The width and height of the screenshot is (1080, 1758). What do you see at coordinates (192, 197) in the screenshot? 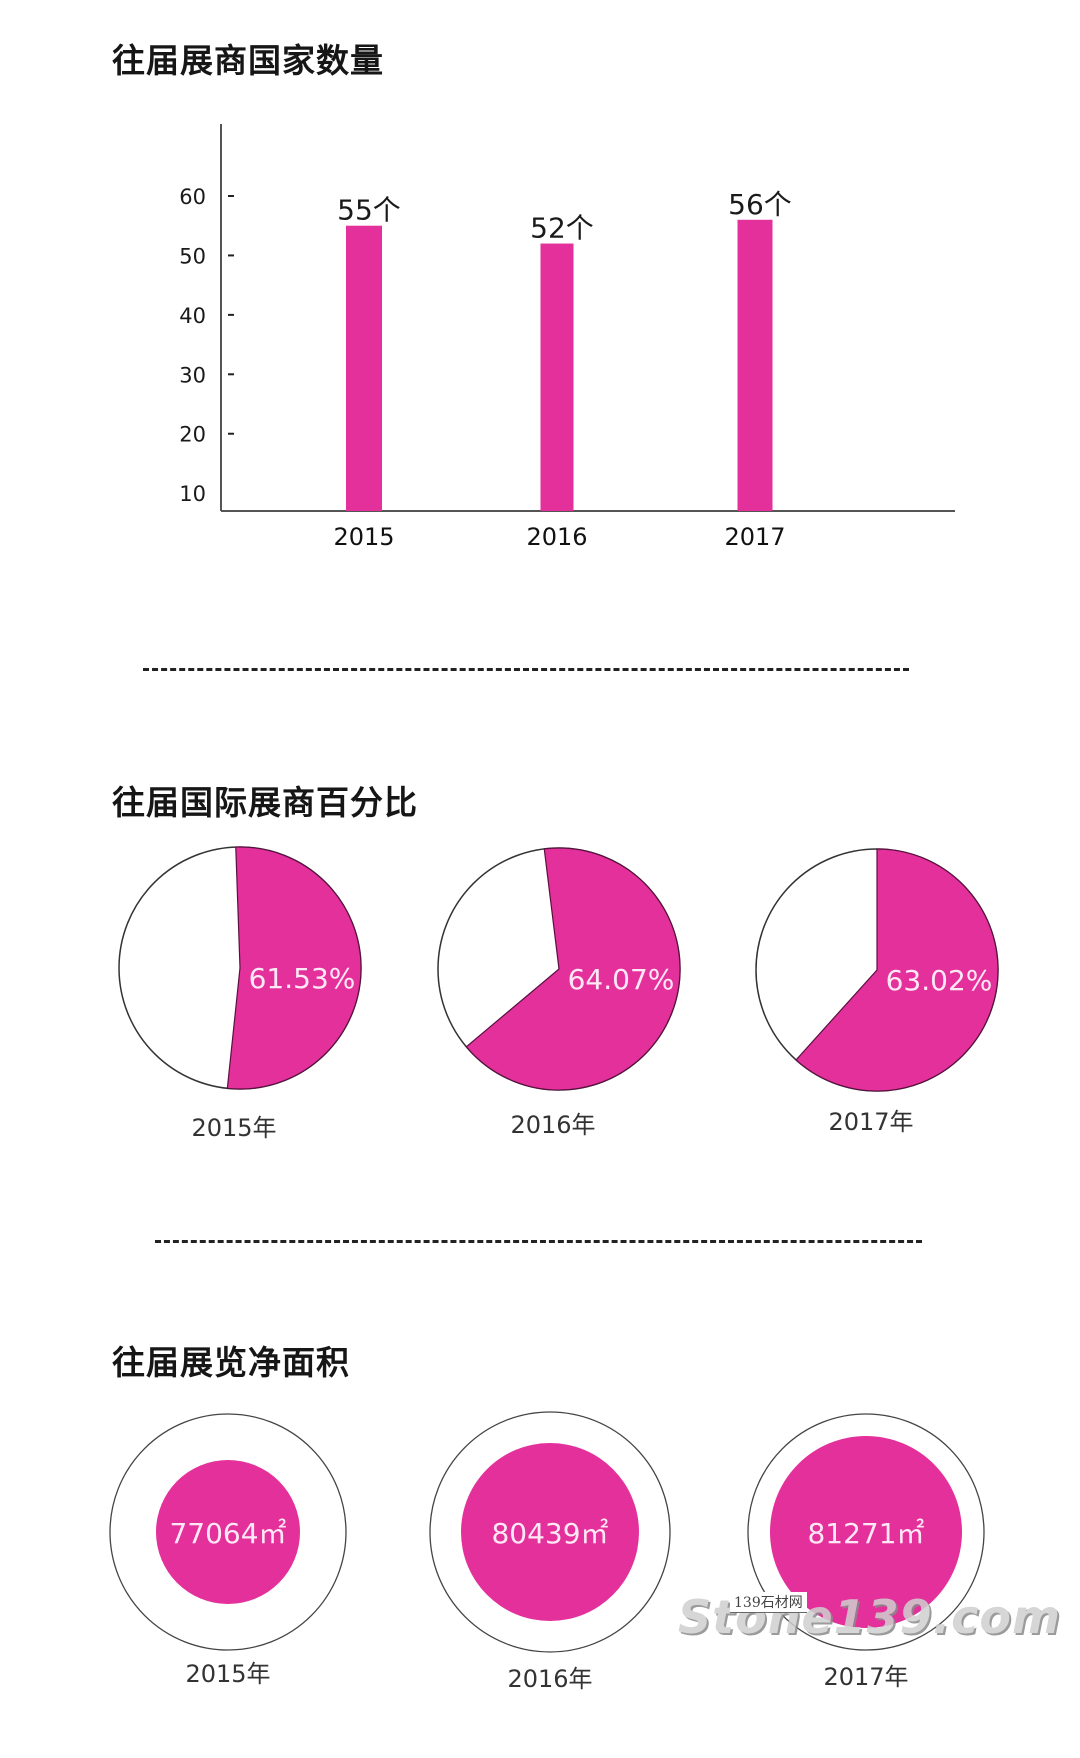
I see `y-tick-label: 60` at bounding box center [192, 197].